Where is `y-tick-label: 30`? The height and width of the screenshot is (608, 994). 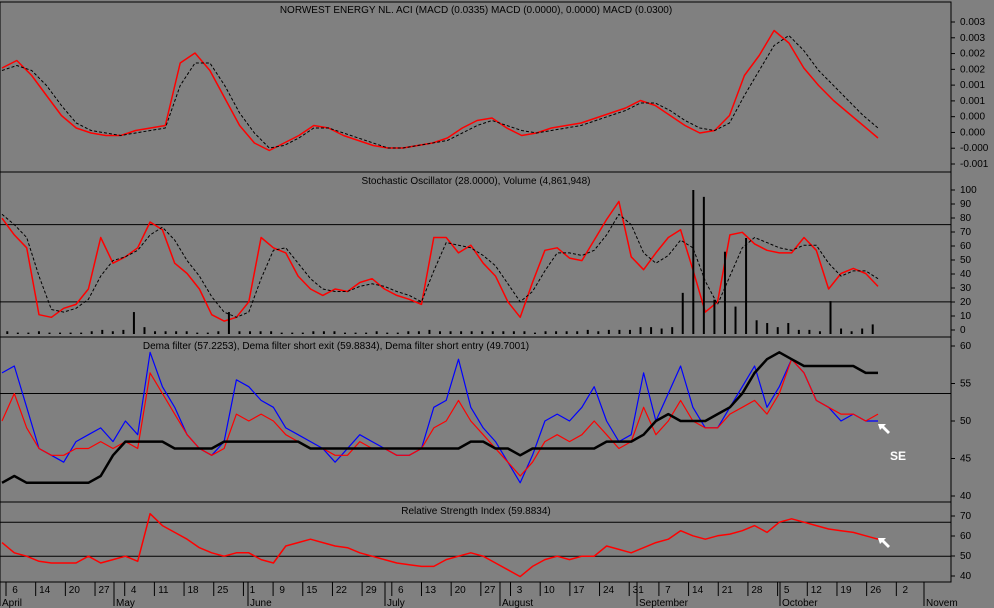
y-tick-label: 30 is located at coordinates (966, 288).